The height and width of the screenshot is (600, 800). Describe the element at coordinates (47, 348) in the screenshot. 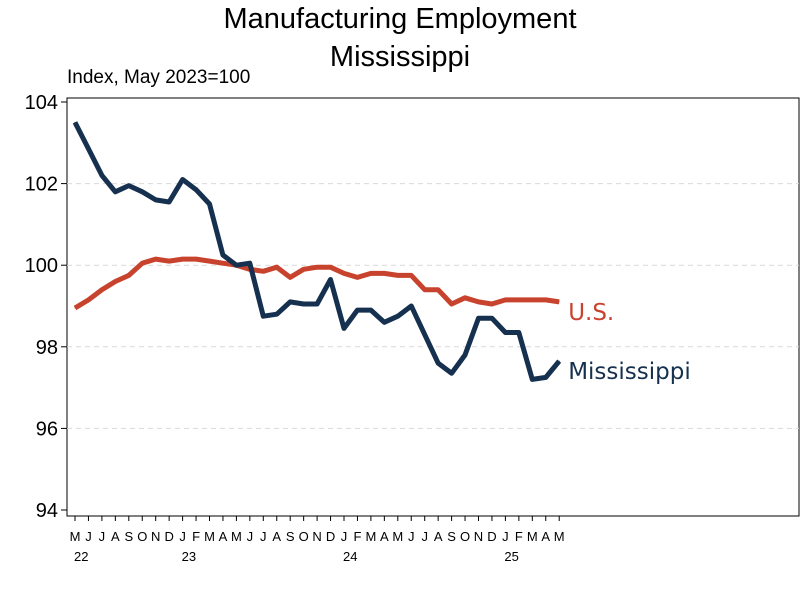

I see `y-tick-label: 98` at that location.